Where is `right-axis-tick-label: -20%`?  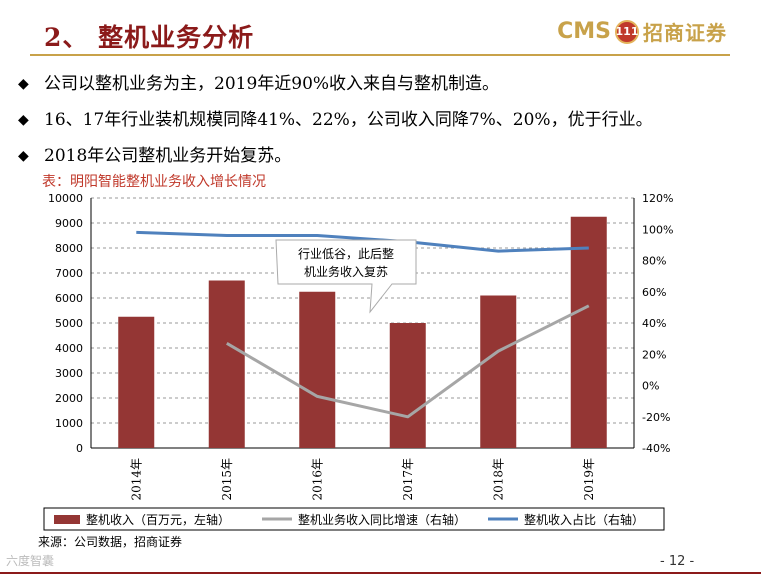 right-axis-tick-label: -20% is located at coordinates (656, 417).